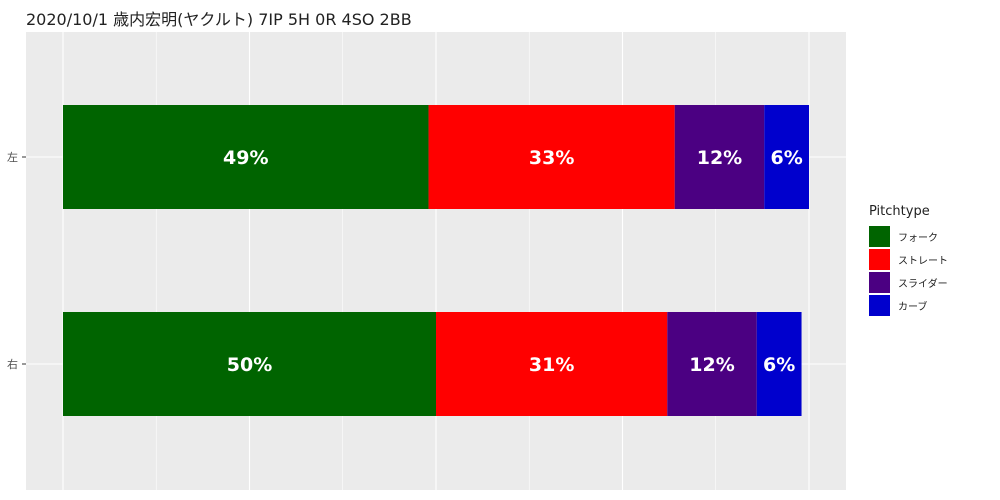 This screenshot has width=1000, height=500. I want to click on data-label: 50%, so click(249, 365).